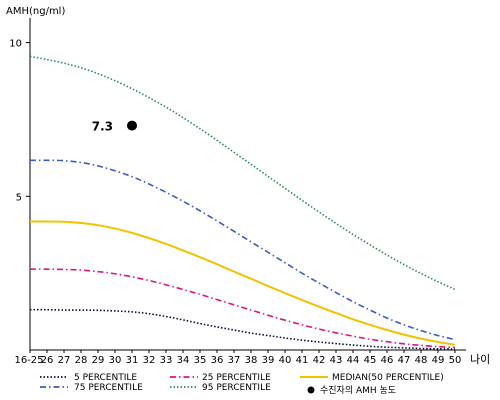 The image size is (500, 400). Describe the element at coordinates (47, 360) in the screenshot. I see `x-tick-label: 26` at that location.